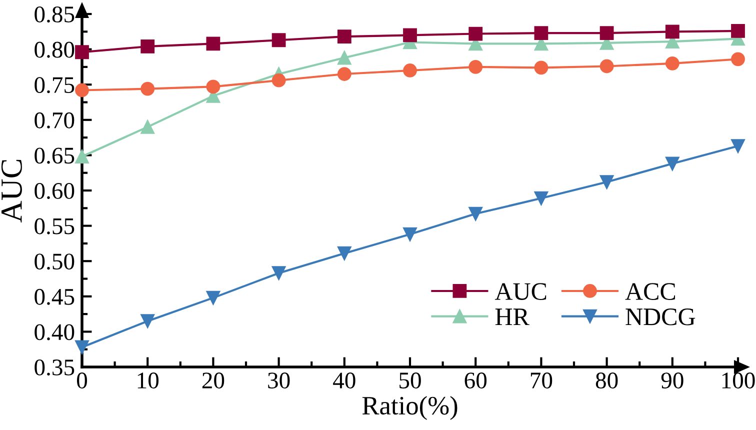 The width and height of the screenshot is (756, 430). What do you see at coordinates (520, 291) in the screenshot?
I see `legend-label: AUC` at bounding box center [520, 291].